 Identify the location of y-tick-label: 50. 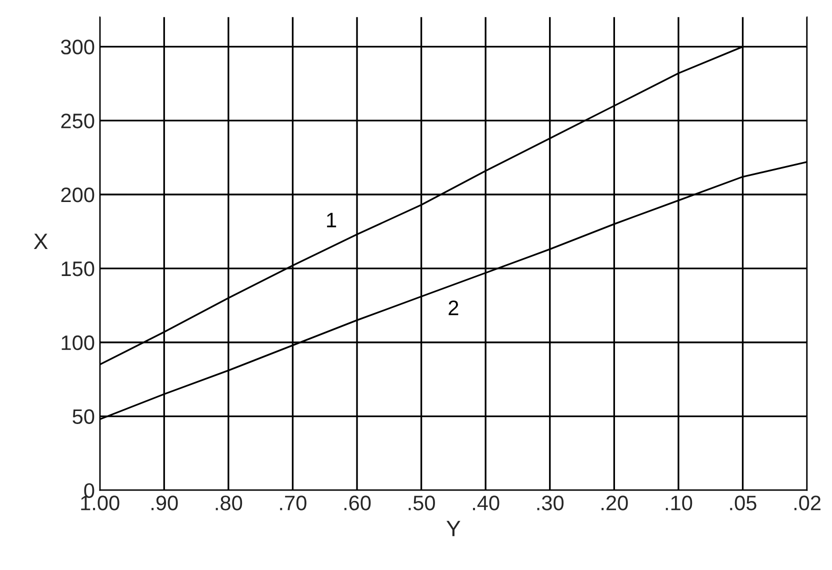
(83, 416).